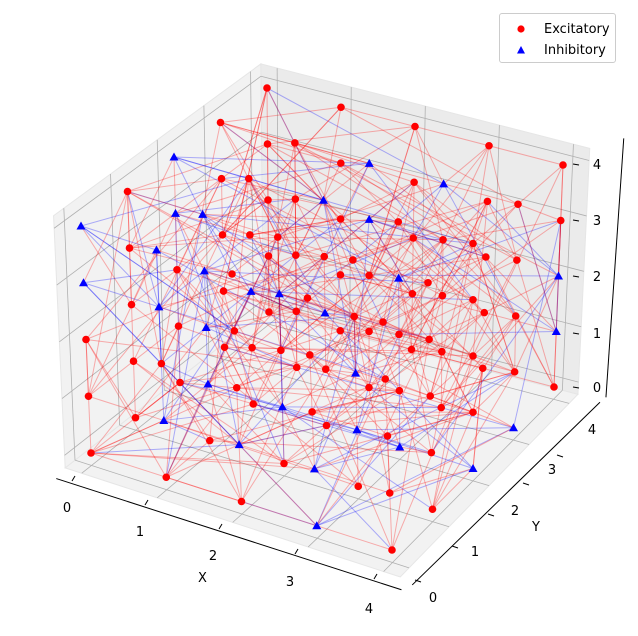  What do you see at coordinates (553, 50) in the screenshot?
I see `legend-entry-inhibitory: Inhibitory` at bounding box center [553, 50].